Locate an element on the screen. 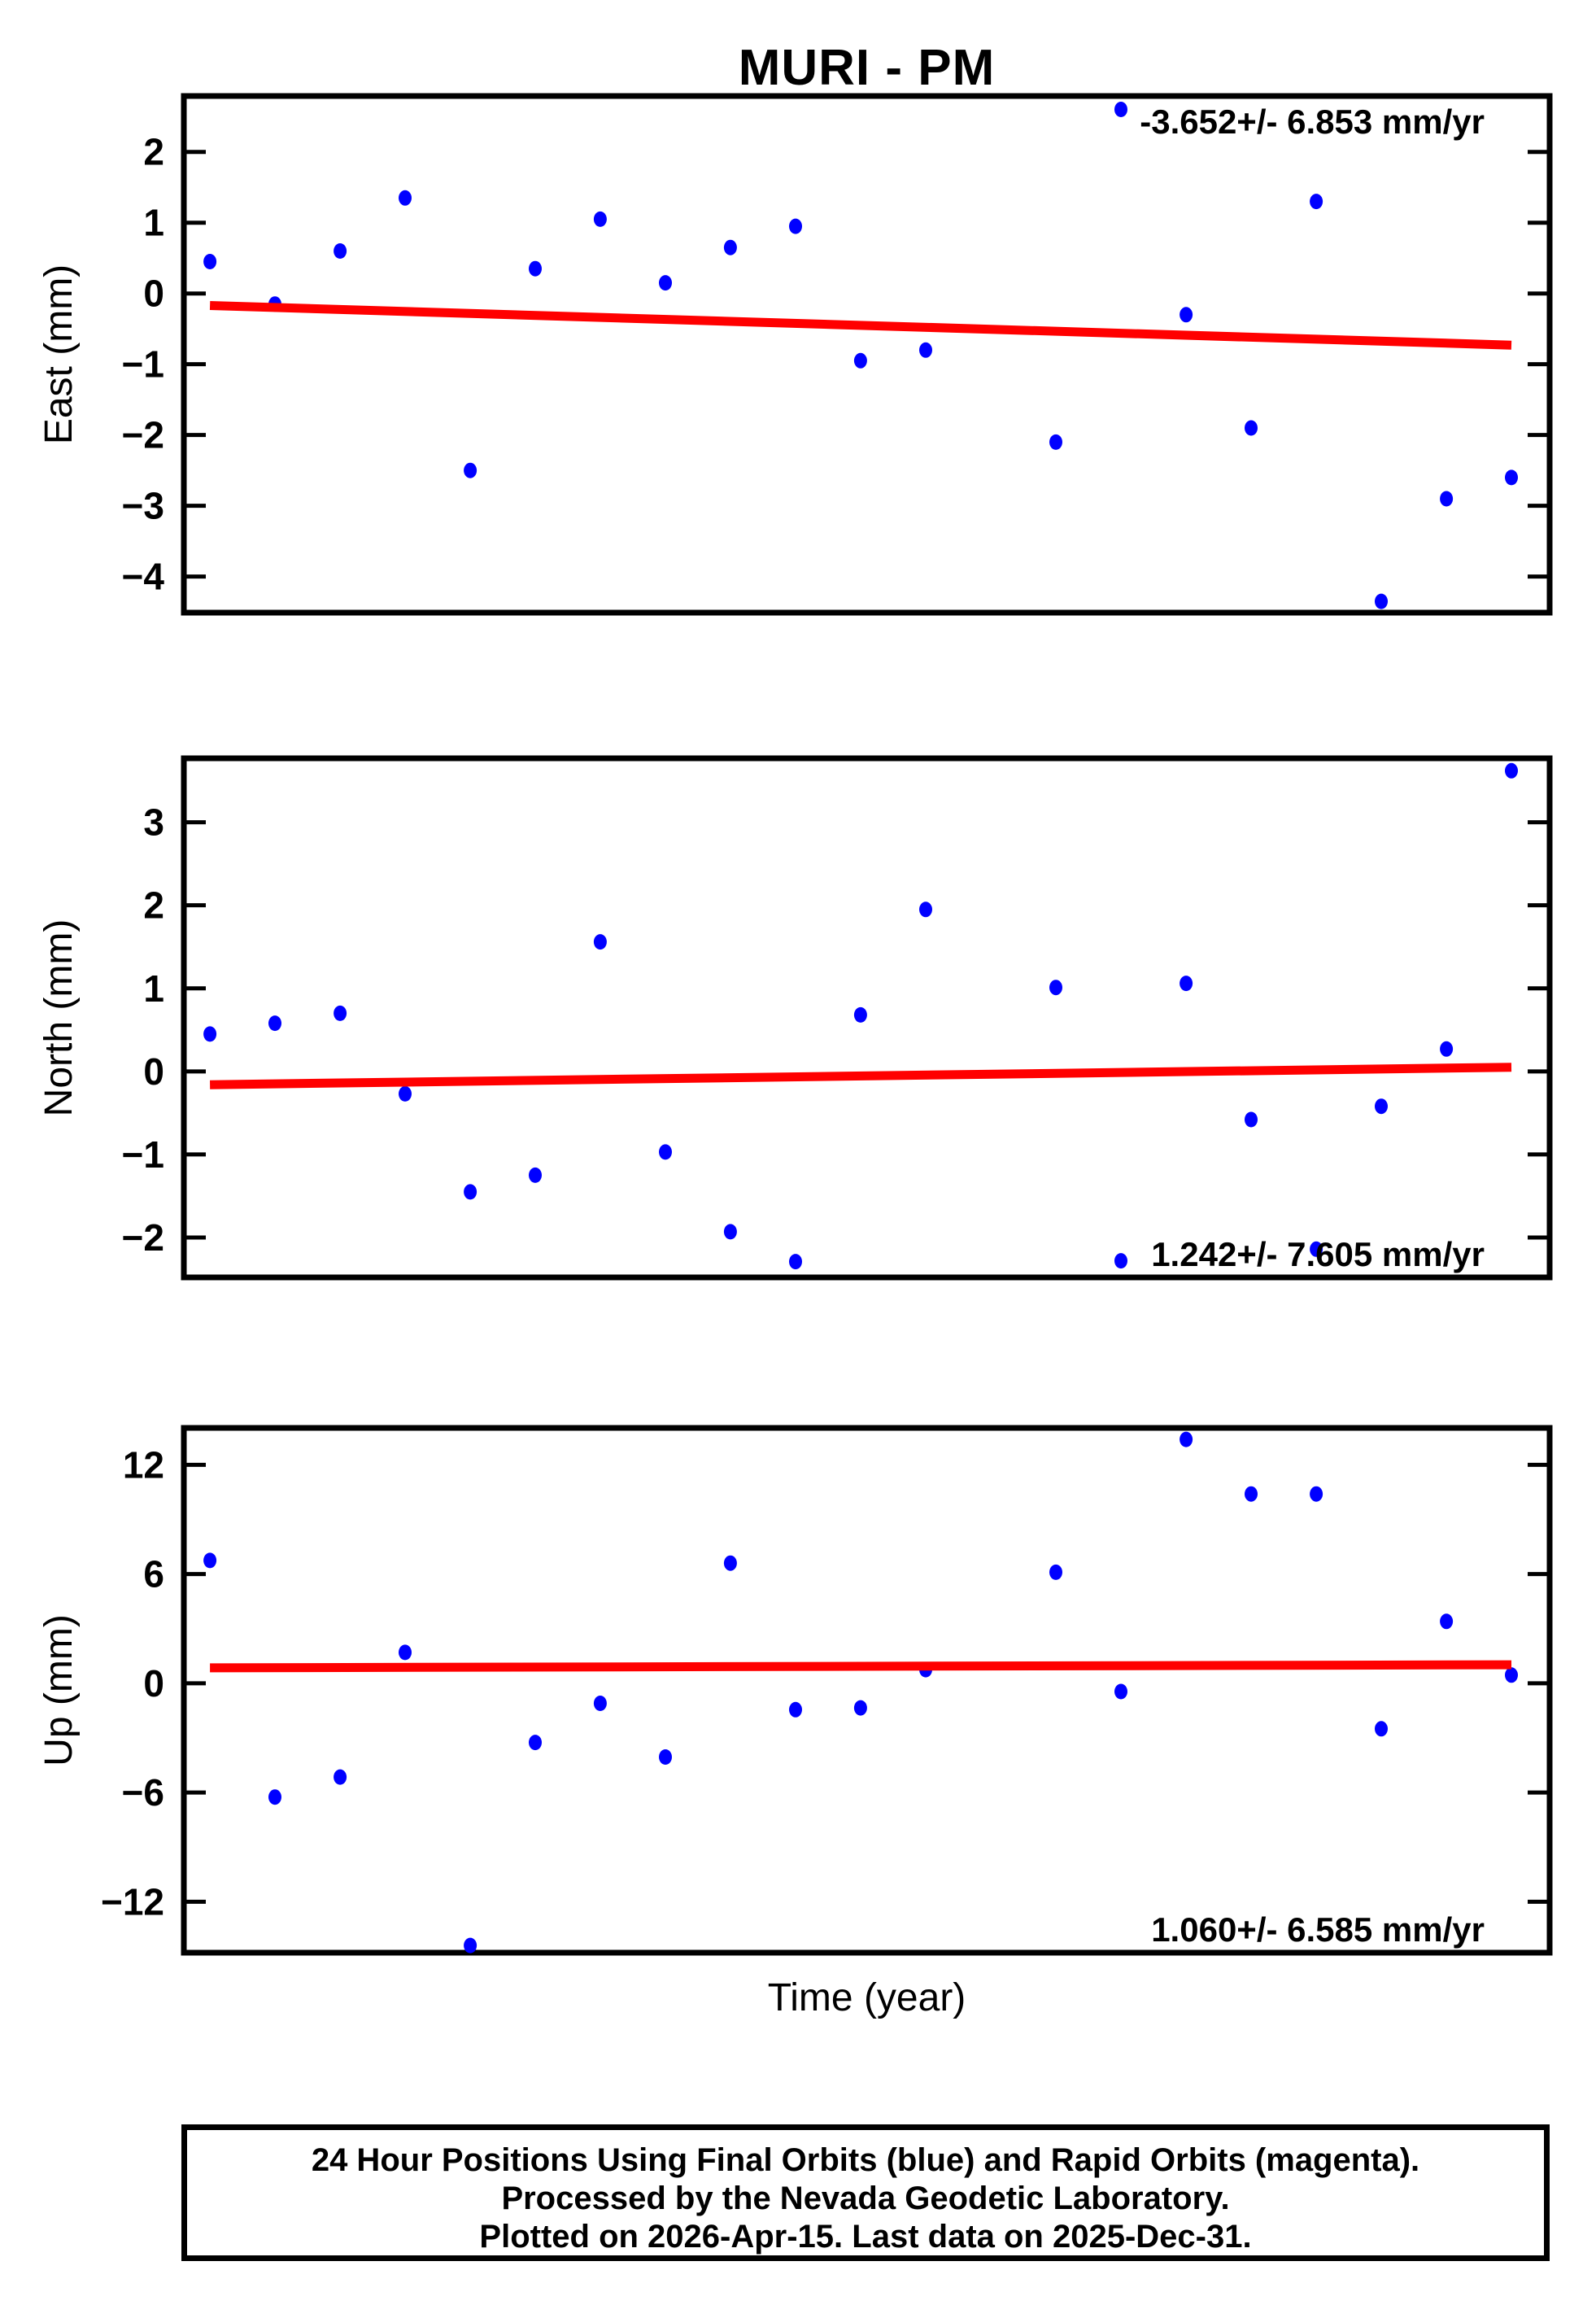 Image resolution: width=1596 pixels, height=2305 pixels. y-tick-label: −3 is located at coordinates (143, 506).